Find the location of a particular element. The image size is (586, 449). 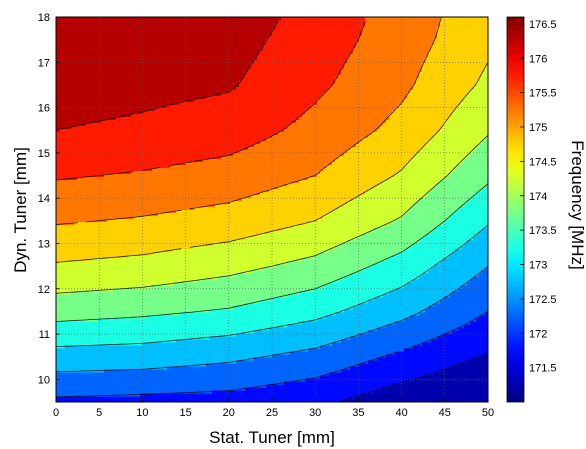

y-tick-label: 11 is located at coordinates (44, 335).